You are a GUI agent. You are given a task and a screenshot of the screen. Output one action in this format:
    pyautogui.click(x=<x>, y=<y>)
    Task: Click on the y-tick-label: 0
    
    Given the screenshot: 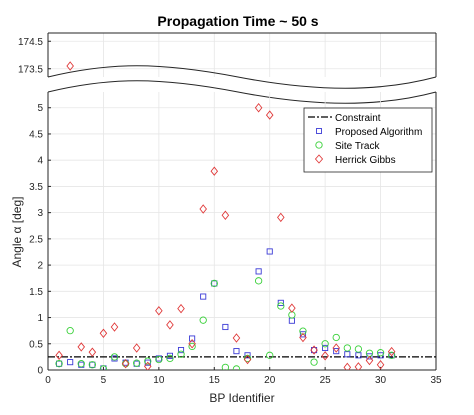 What is the action you would take?
    pyautogui.click(x=40, y=371)
    